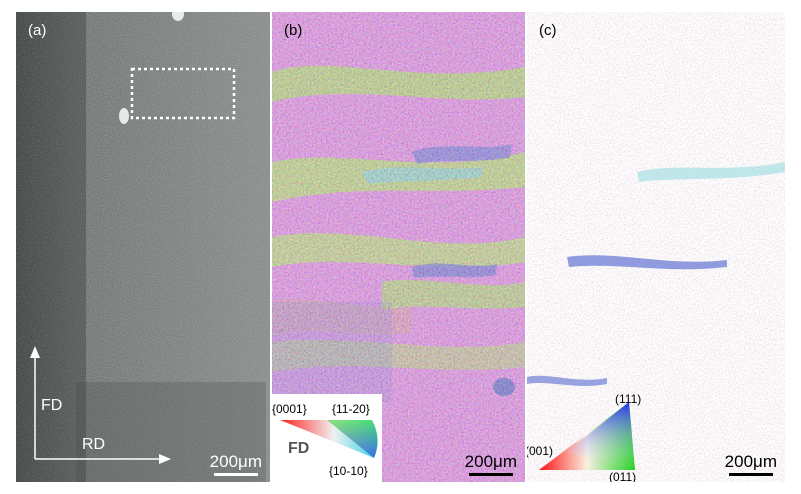 This screenshot has width=801, height=494. I want to click on hcp-ipf-legend: {0001} {11-20} FD {10-10}, so click(327, 438).